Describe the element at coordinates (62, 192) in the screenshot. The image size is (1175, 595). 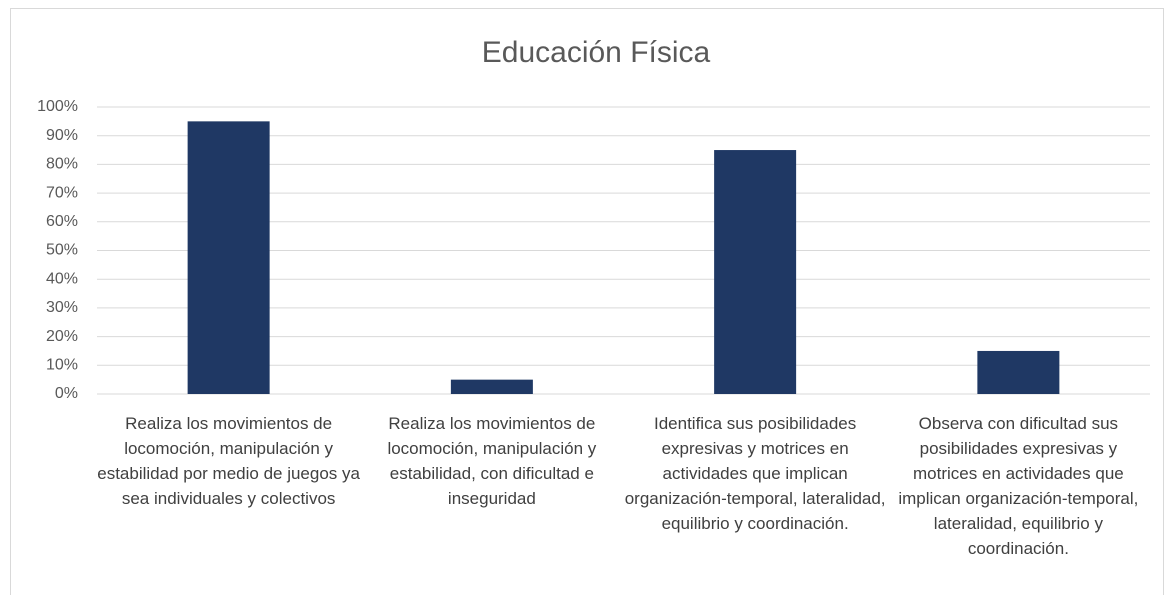
I see `y-tick-label: 70%` at that location.